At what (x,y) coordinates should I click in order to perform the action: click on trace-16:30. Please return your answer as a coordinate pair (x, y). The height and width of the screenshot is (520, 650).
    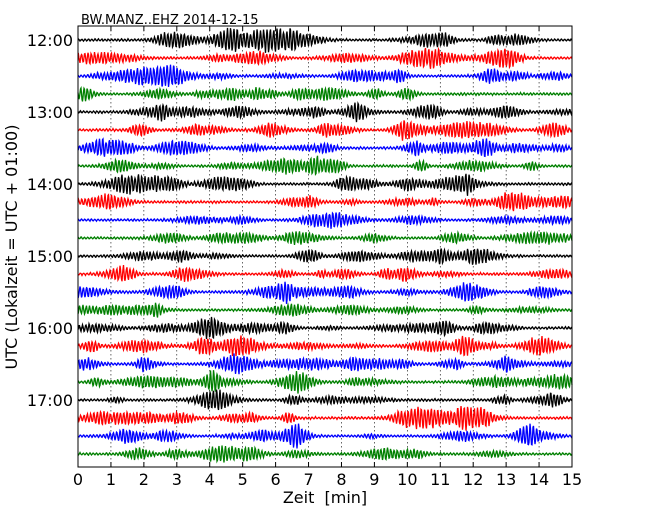
    Looking at the image, I should click on (325, 364).